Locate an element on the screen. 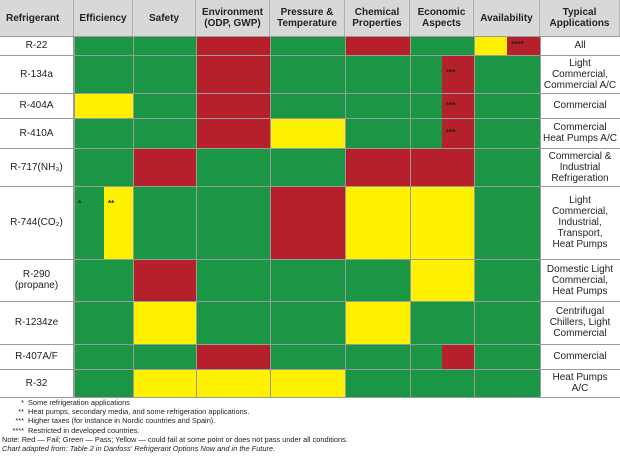  refrigerant-name: R-290 (propane) is located at coordinates (37, 280).